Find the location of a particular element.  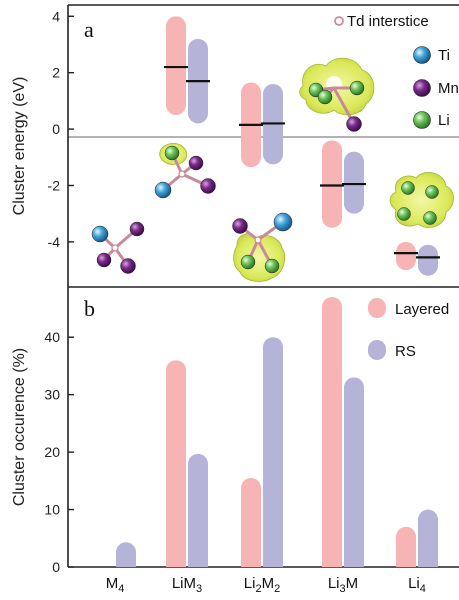

occurrence-bar-layered-li3m is located at coordinates (332, 432).